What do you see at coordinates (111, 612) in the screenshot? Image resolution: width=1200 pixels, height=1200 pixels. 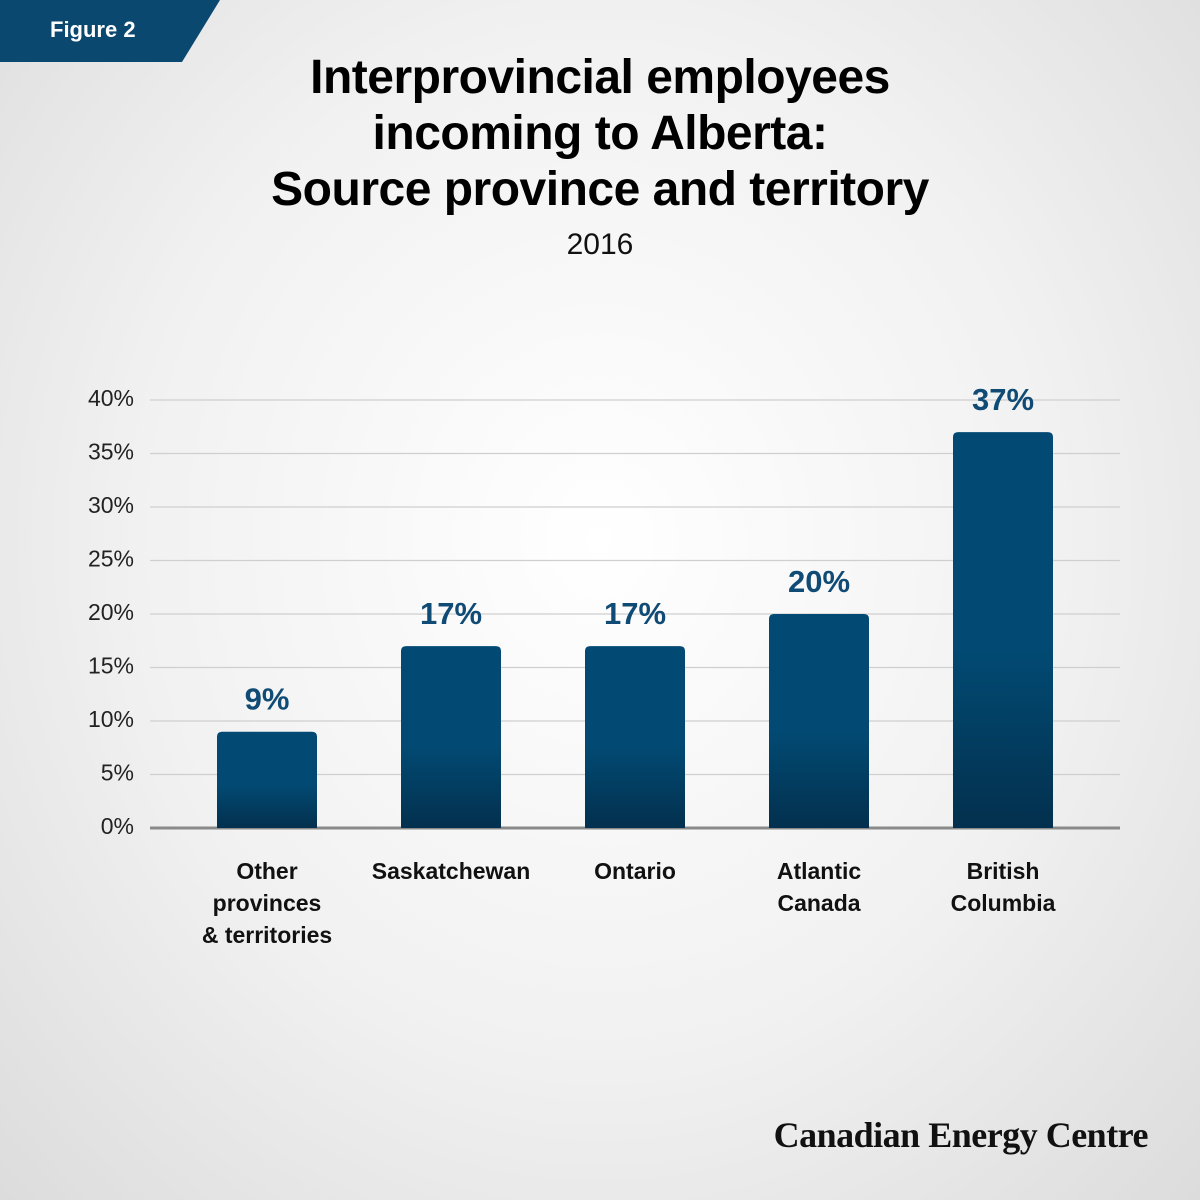 I see `y-tick-label: 20%` at bounding box center [111, 612].